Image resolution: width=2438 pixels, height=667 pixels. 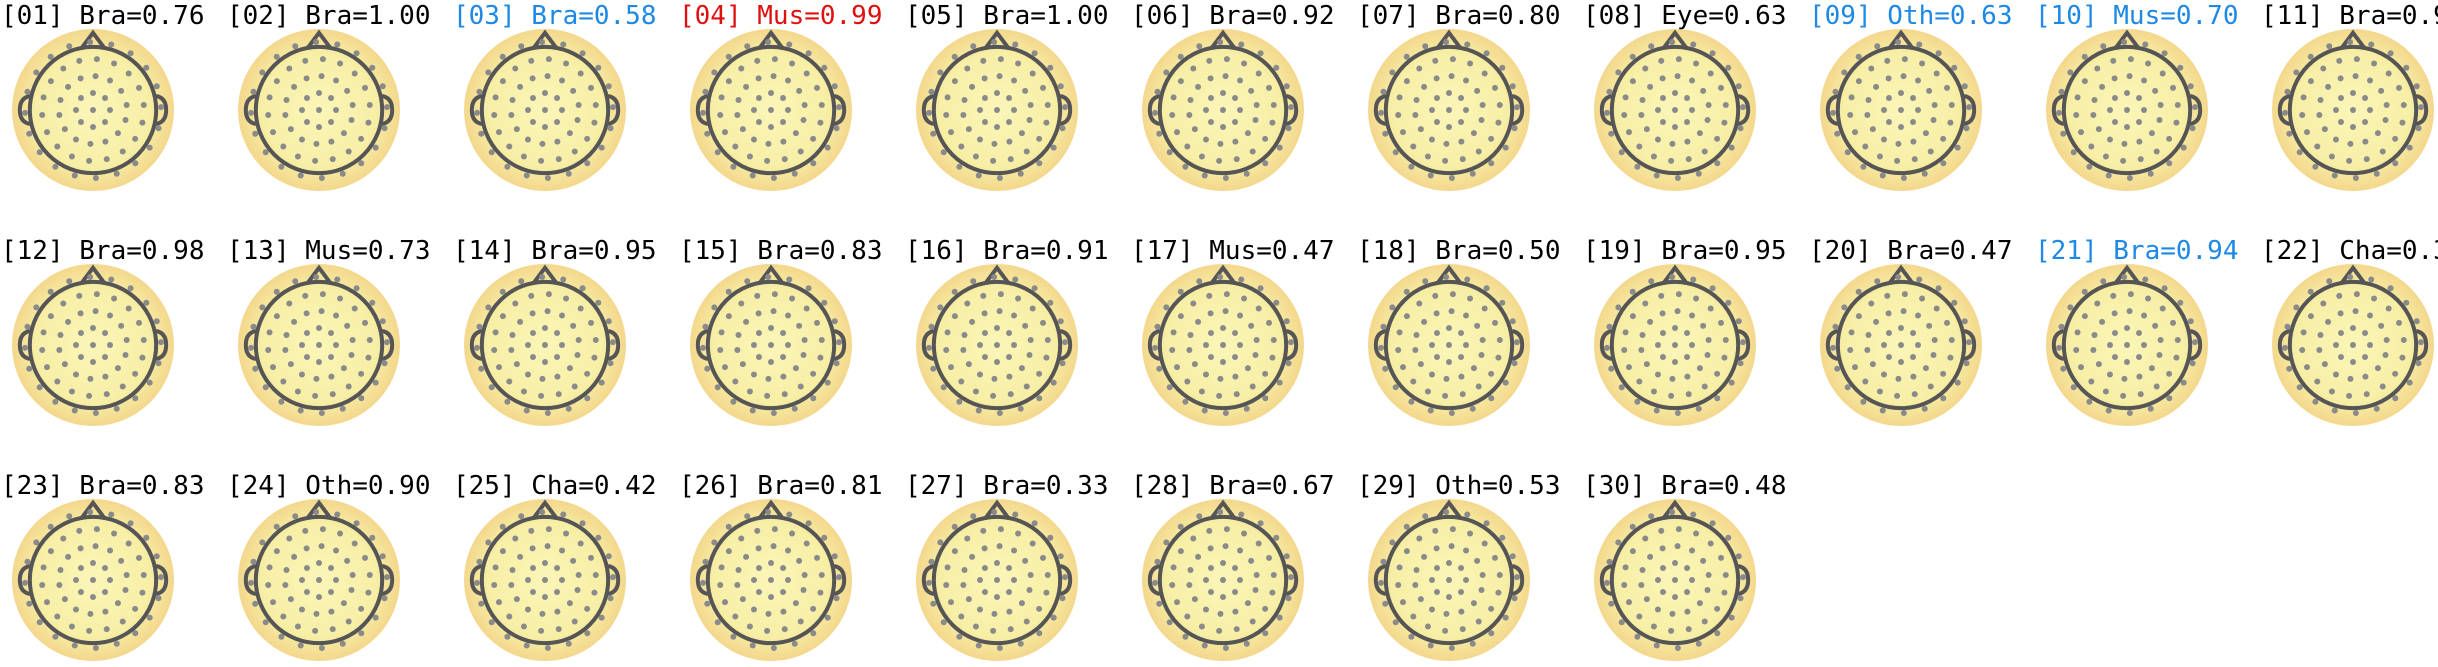 What do you see at coordinates (1744, 110) in the screenshot?
I see `right-ear` at bounding box center [1744, 110].